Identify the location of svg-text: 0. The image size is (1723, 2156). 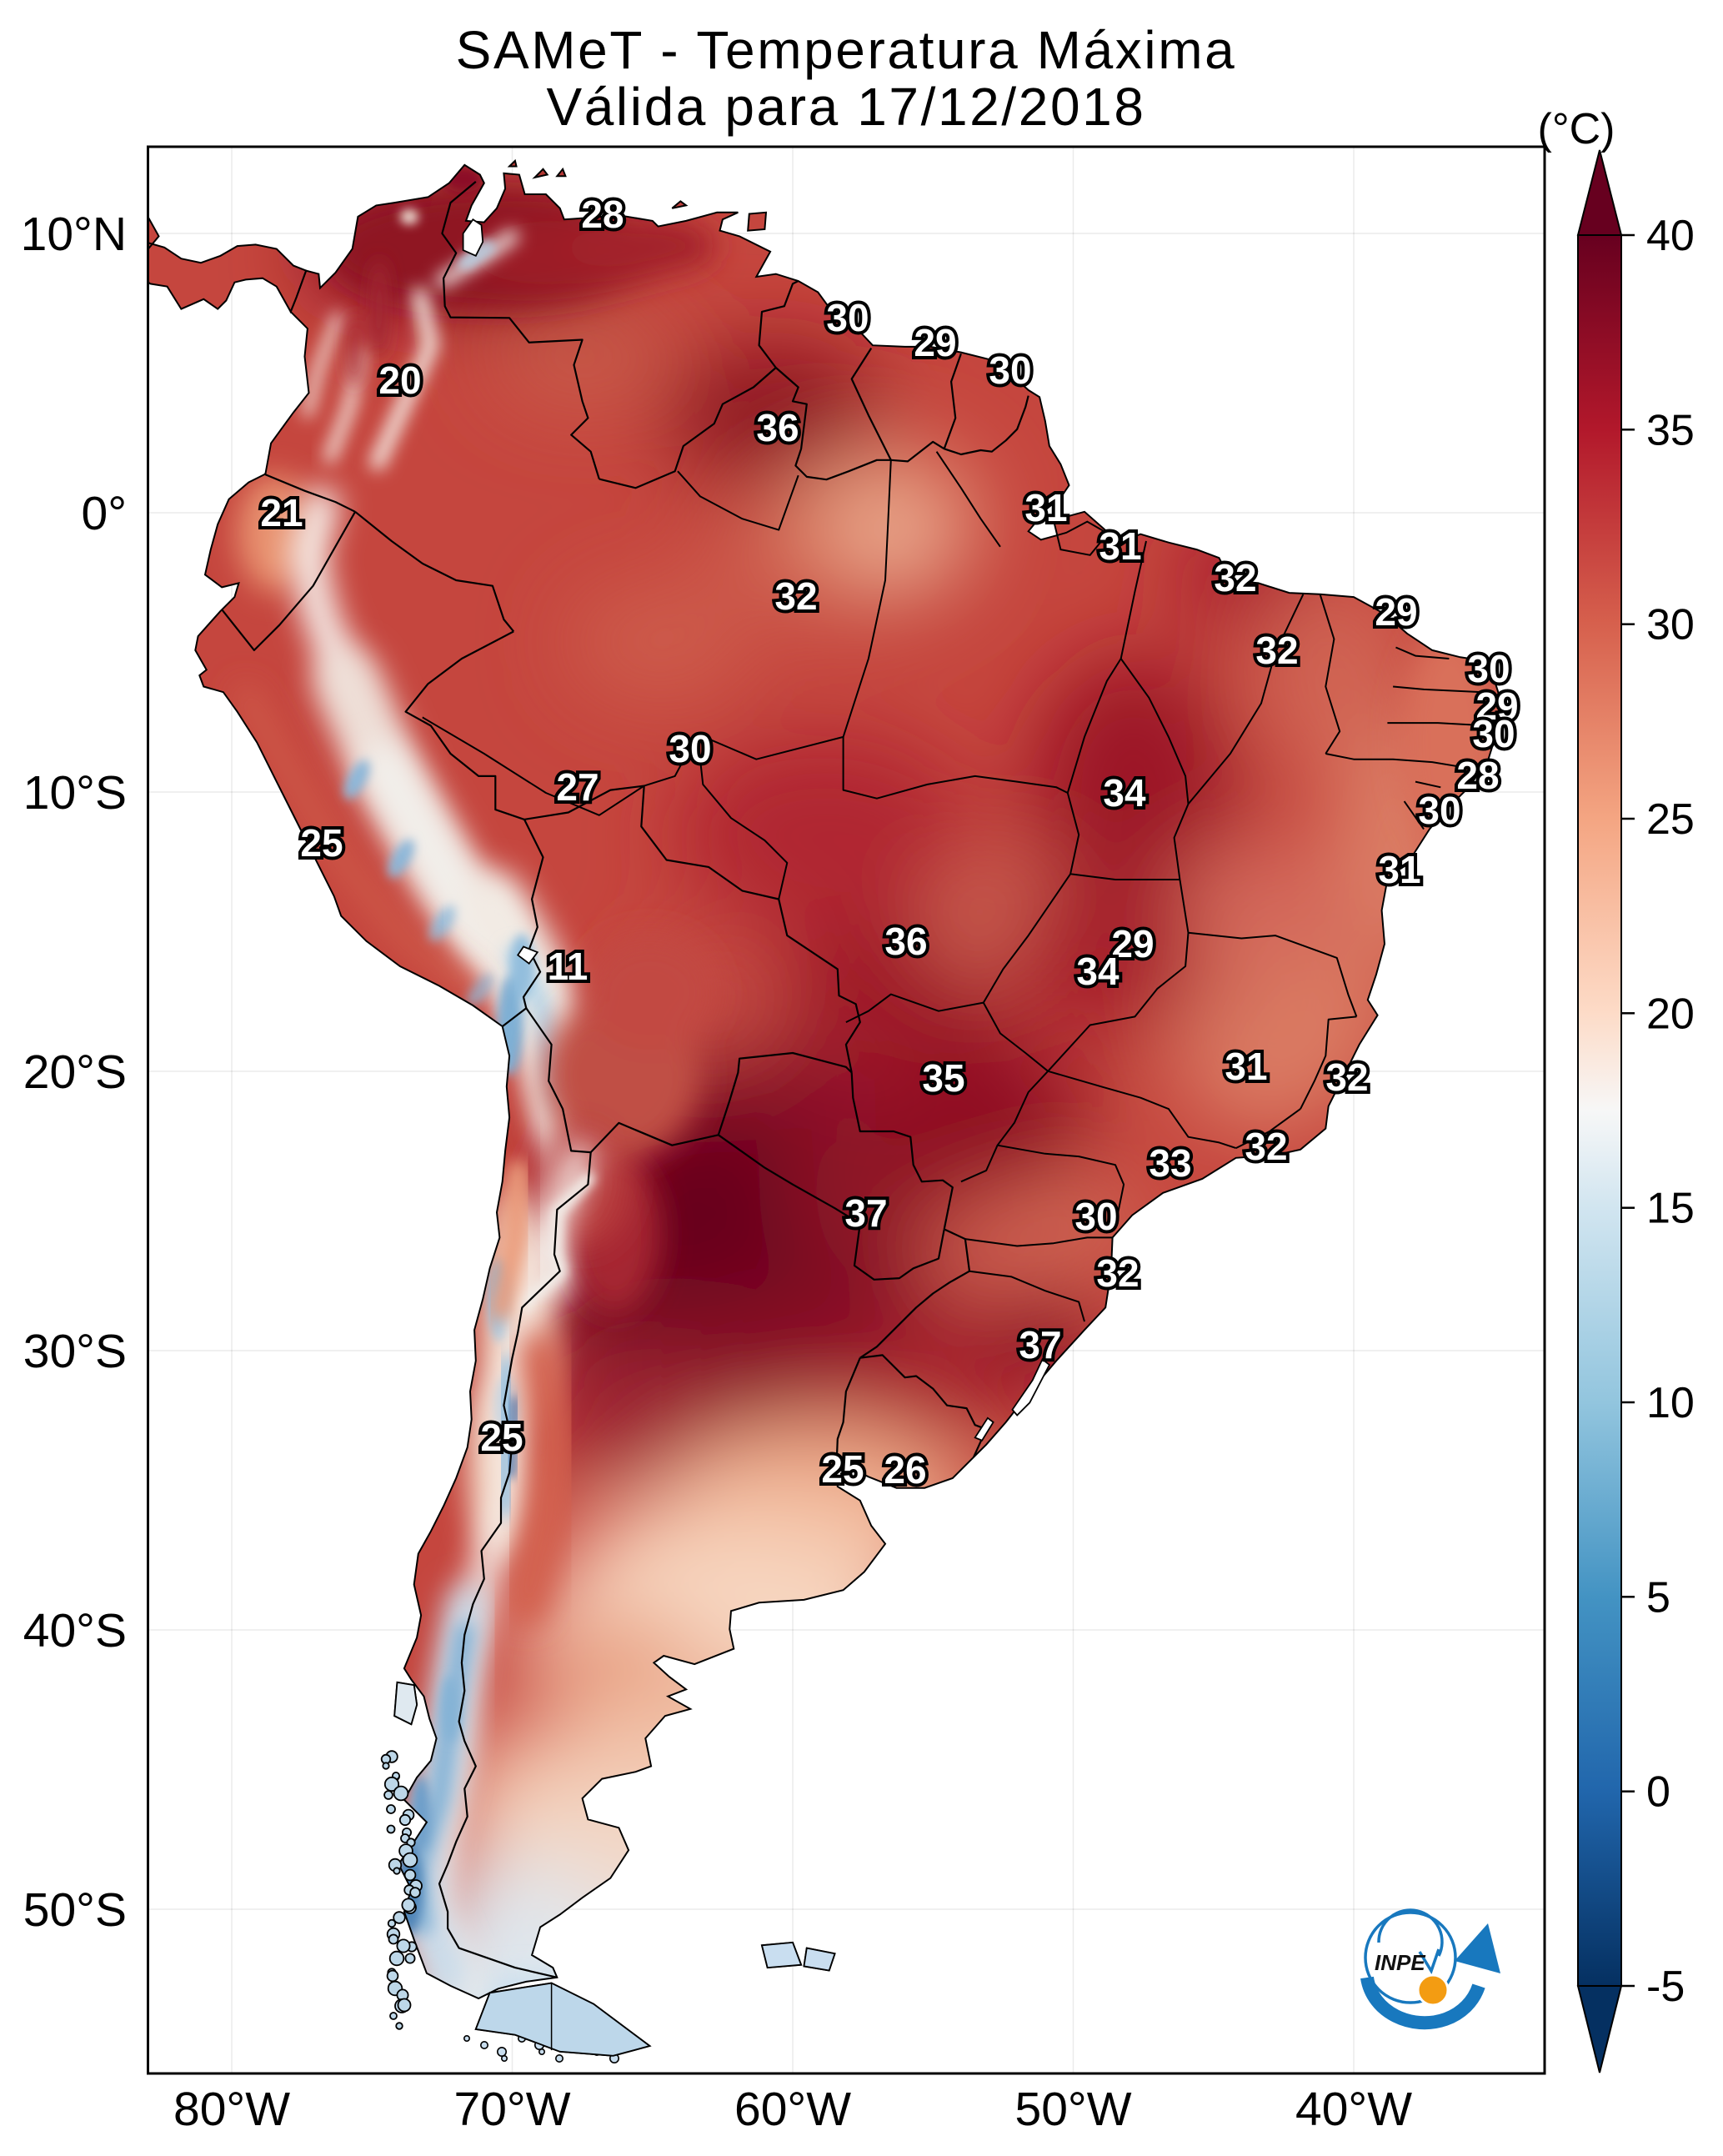
(1658, 1792).